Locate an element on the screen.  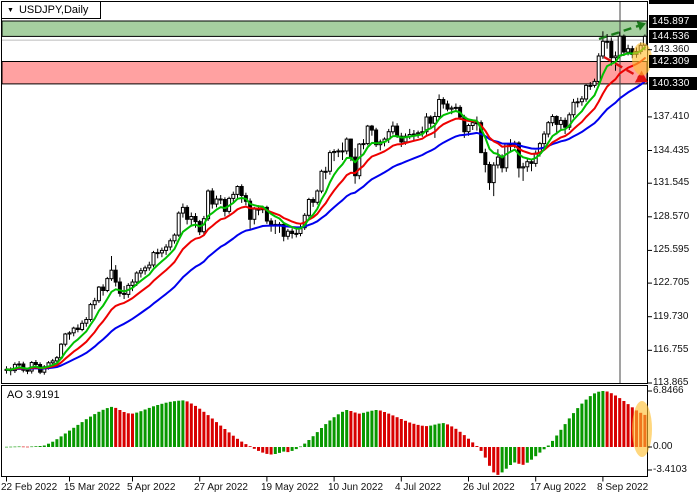
date-tick-label: 26 Jul 2022 is located at coordinates (489, 487).